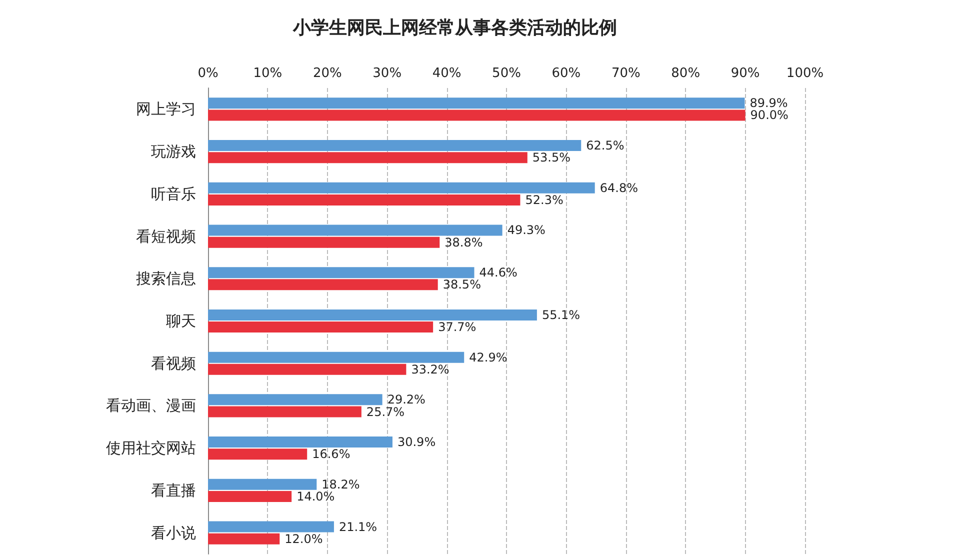 The height and width of the screenshot is (556, 960). What do you see at coordinates (454, 28) in the screenshot?
I see `chart-title: 小学生网民上网经常从事各类活动的比例` at bounding box center [454, 28].